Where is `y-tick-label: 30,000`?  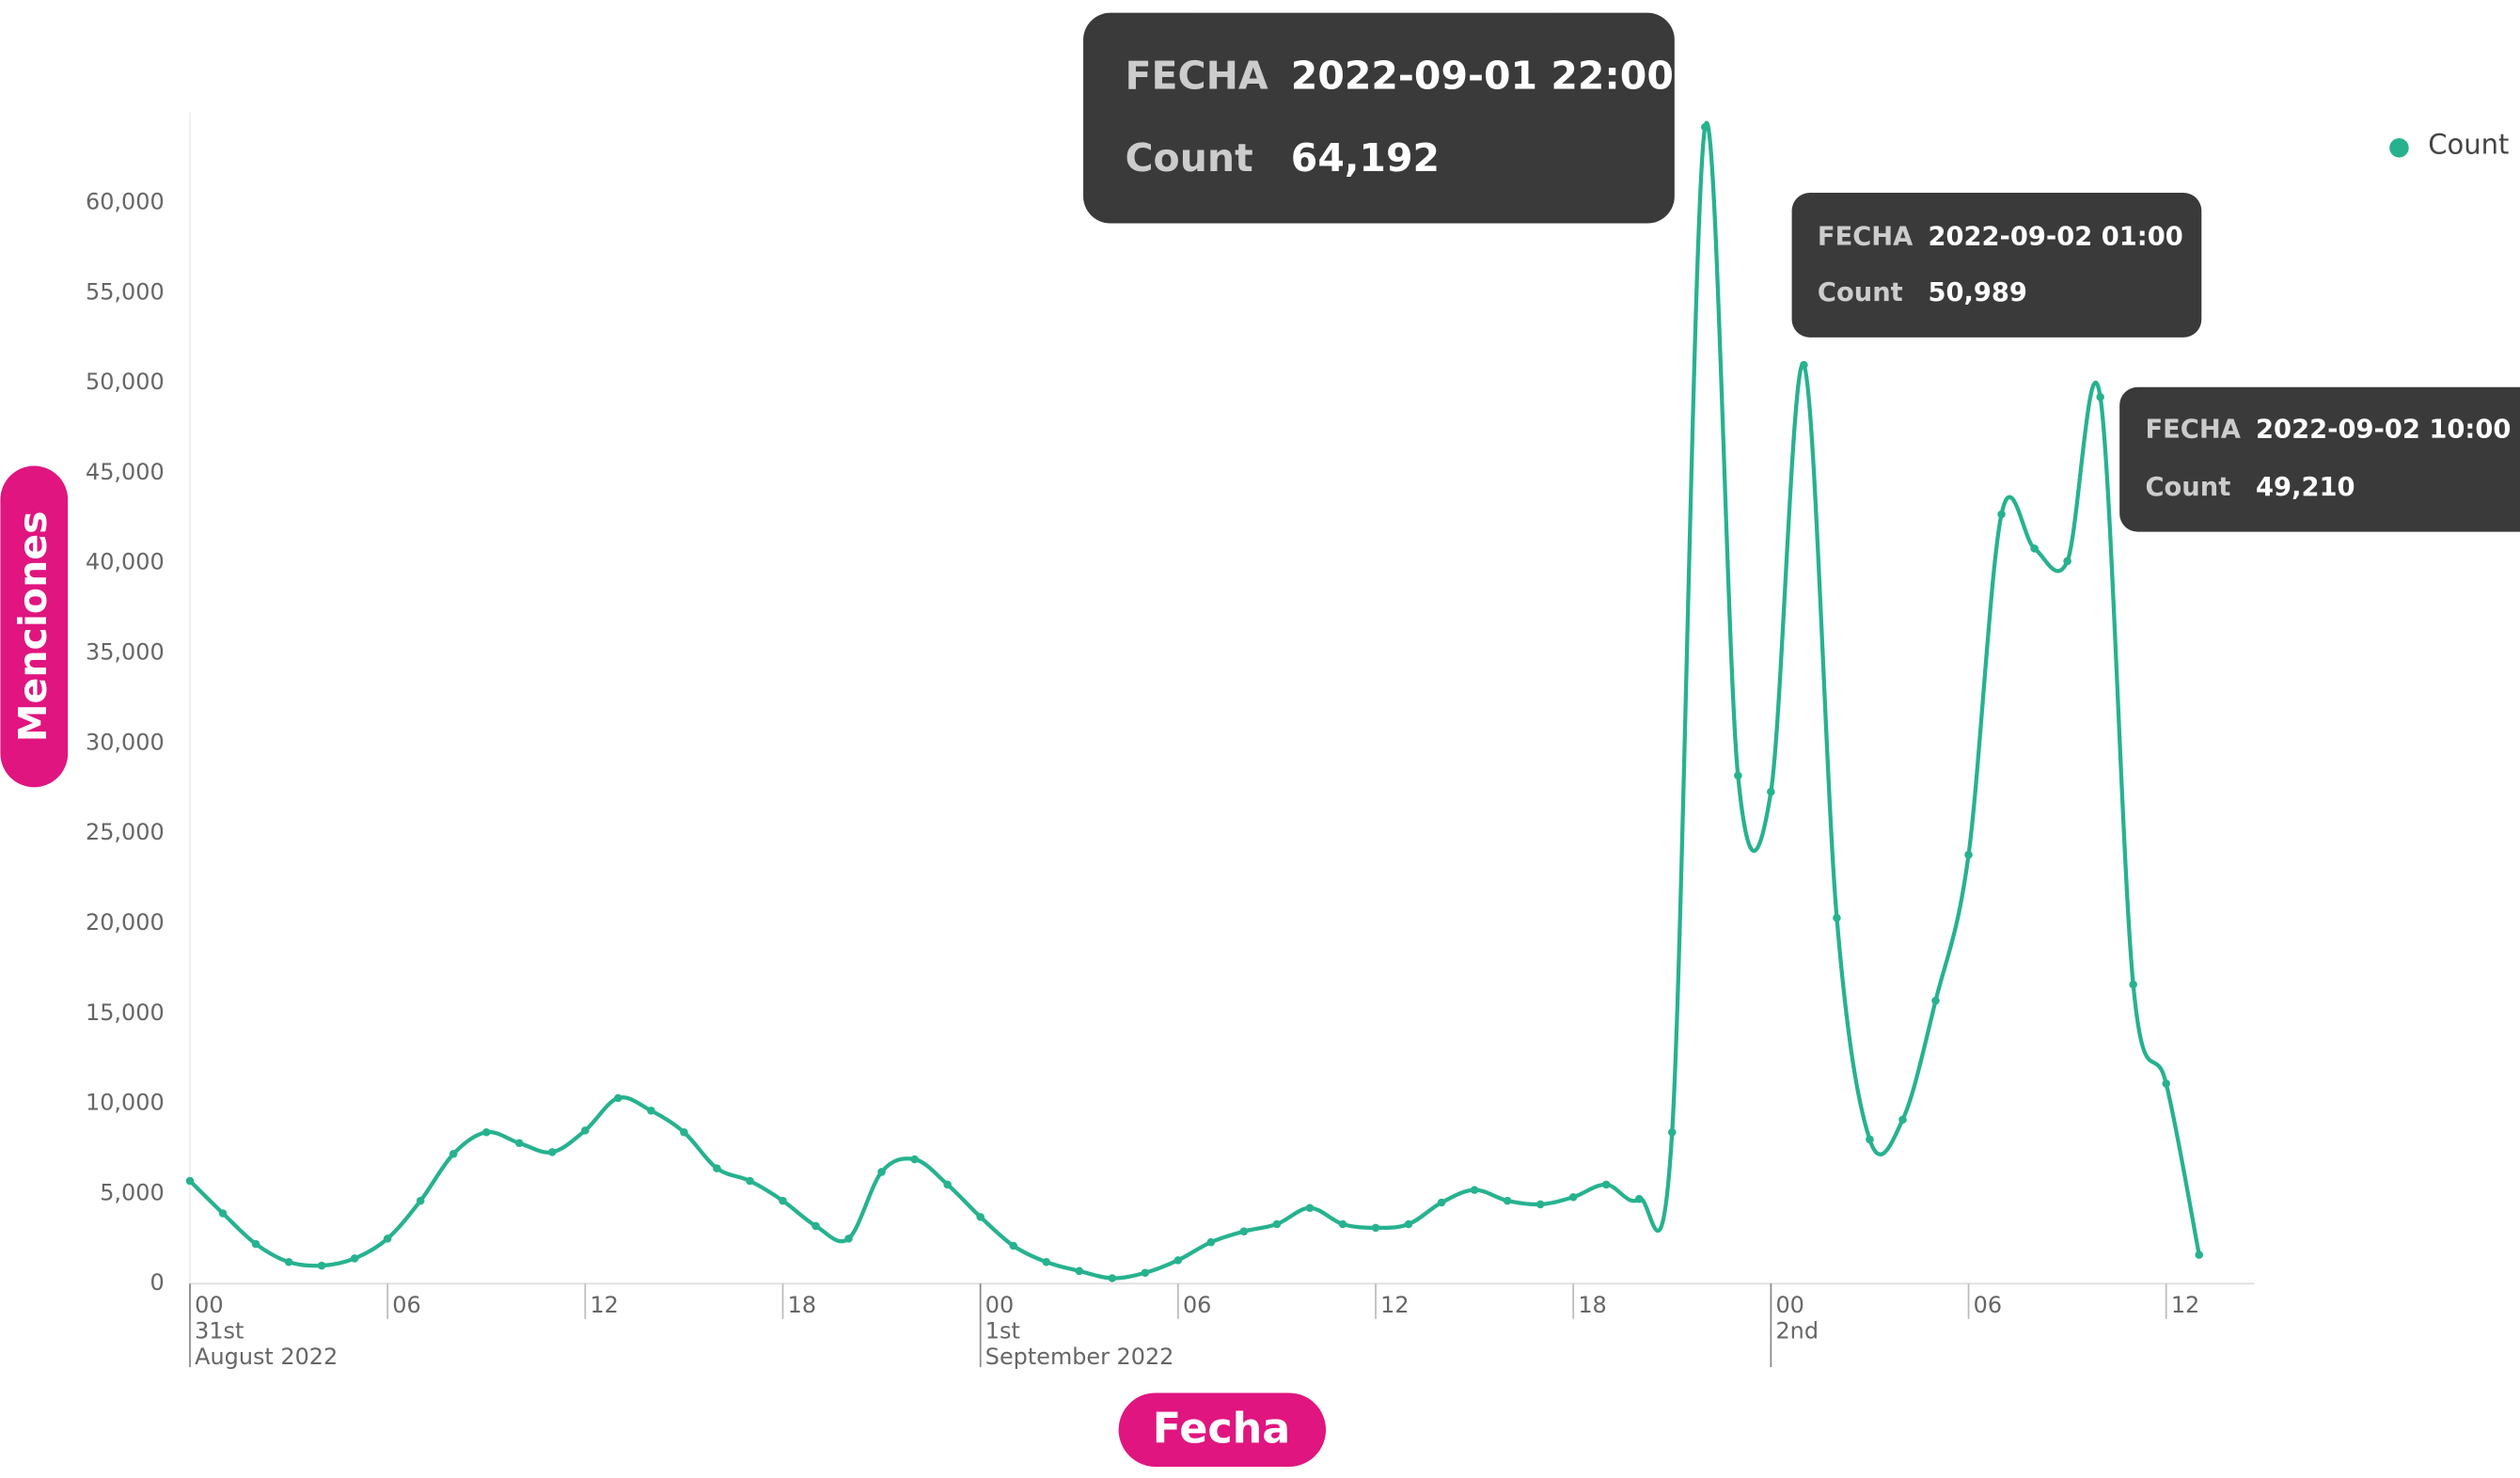 y-tick-label: 30,000 is located at coordinates (126, 742).